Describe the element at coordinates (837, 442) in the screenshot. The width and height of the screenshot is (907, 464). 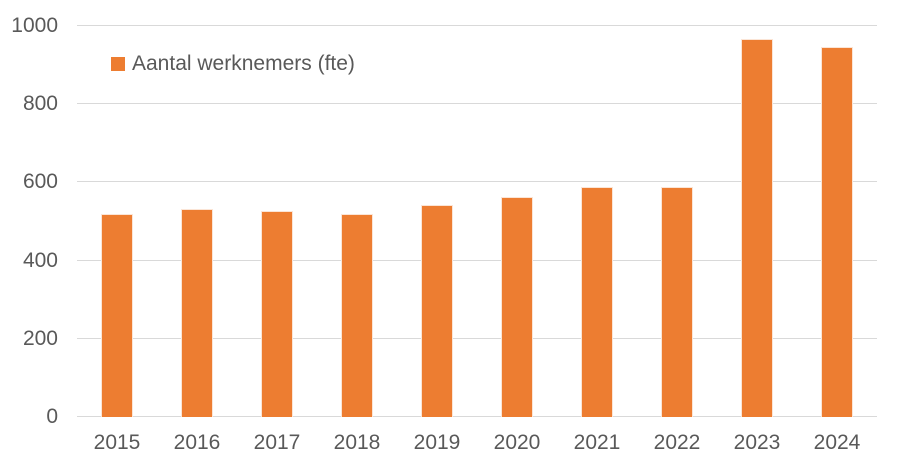
I see `x-tick-label: 2024` at that location.